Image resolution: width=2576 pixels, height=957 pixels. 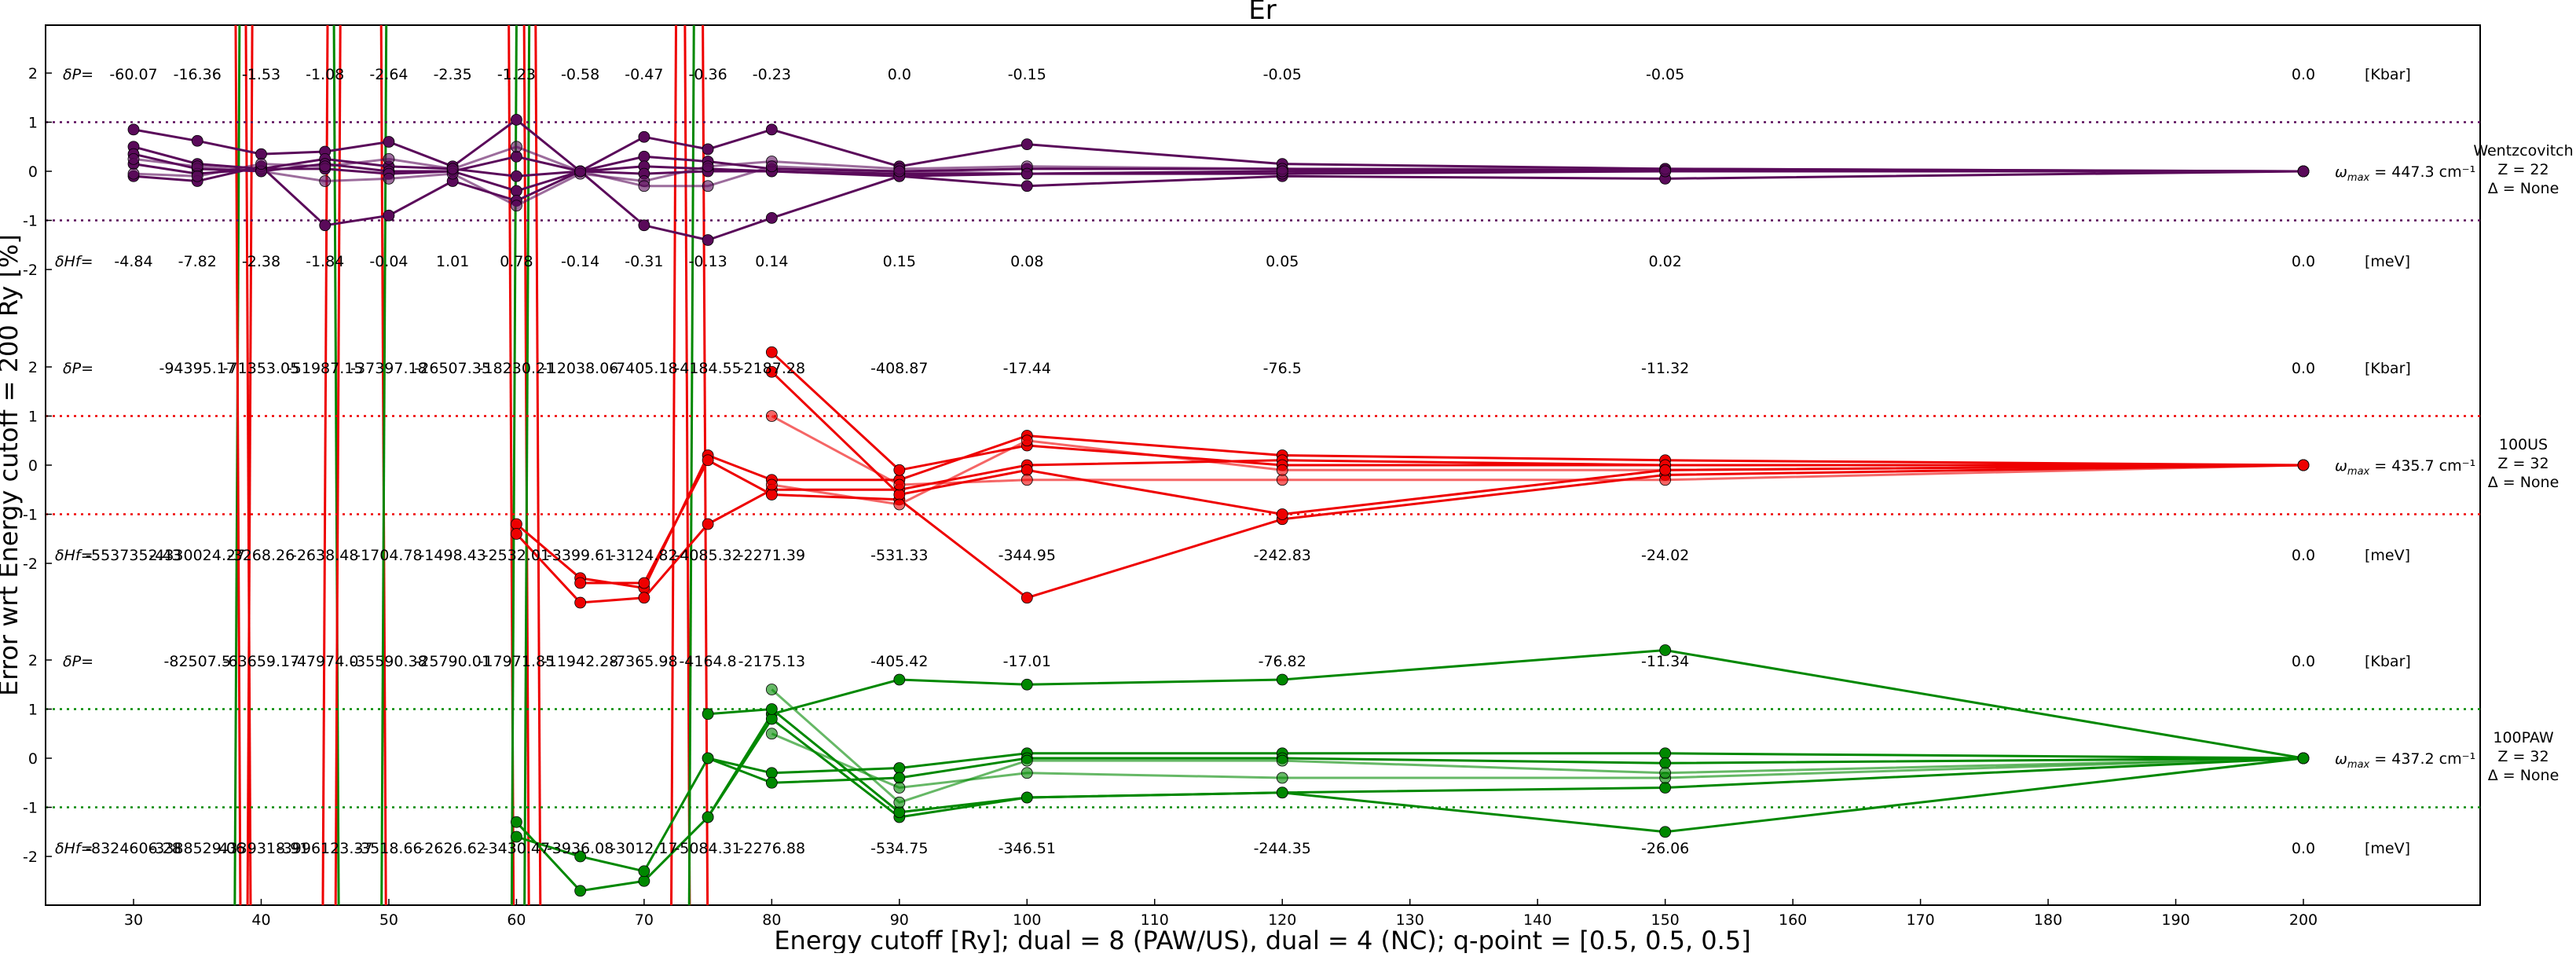 I want to click on x-tick-label: 60, so click(x=516, y=920).